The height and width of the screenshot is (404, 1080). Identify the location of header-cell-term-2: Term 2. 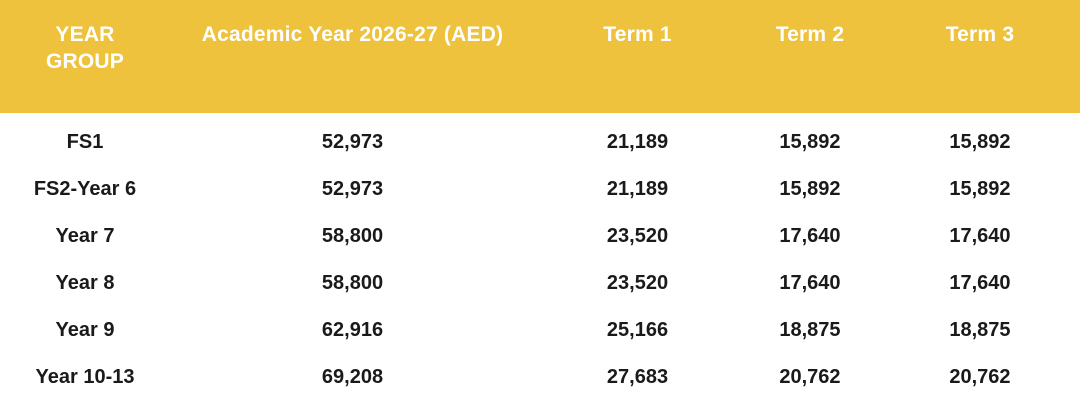
(810, 56).